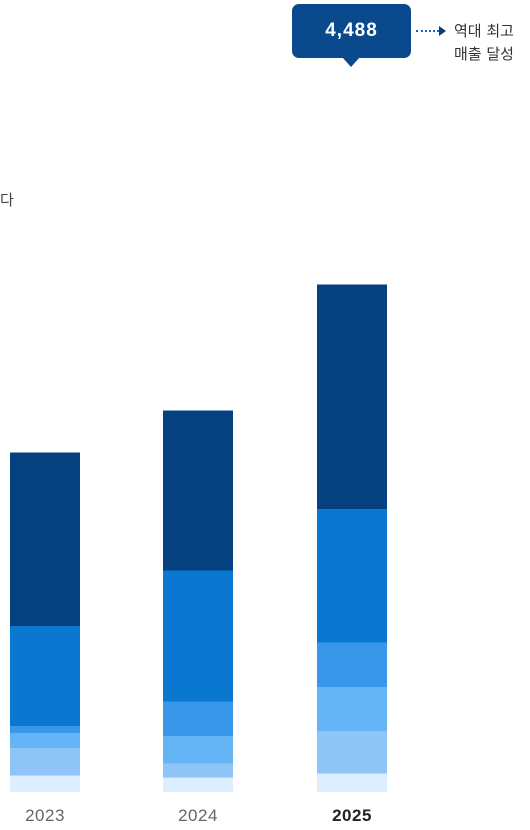  I want to click on annotation-dotted-line, so click(427, 31).